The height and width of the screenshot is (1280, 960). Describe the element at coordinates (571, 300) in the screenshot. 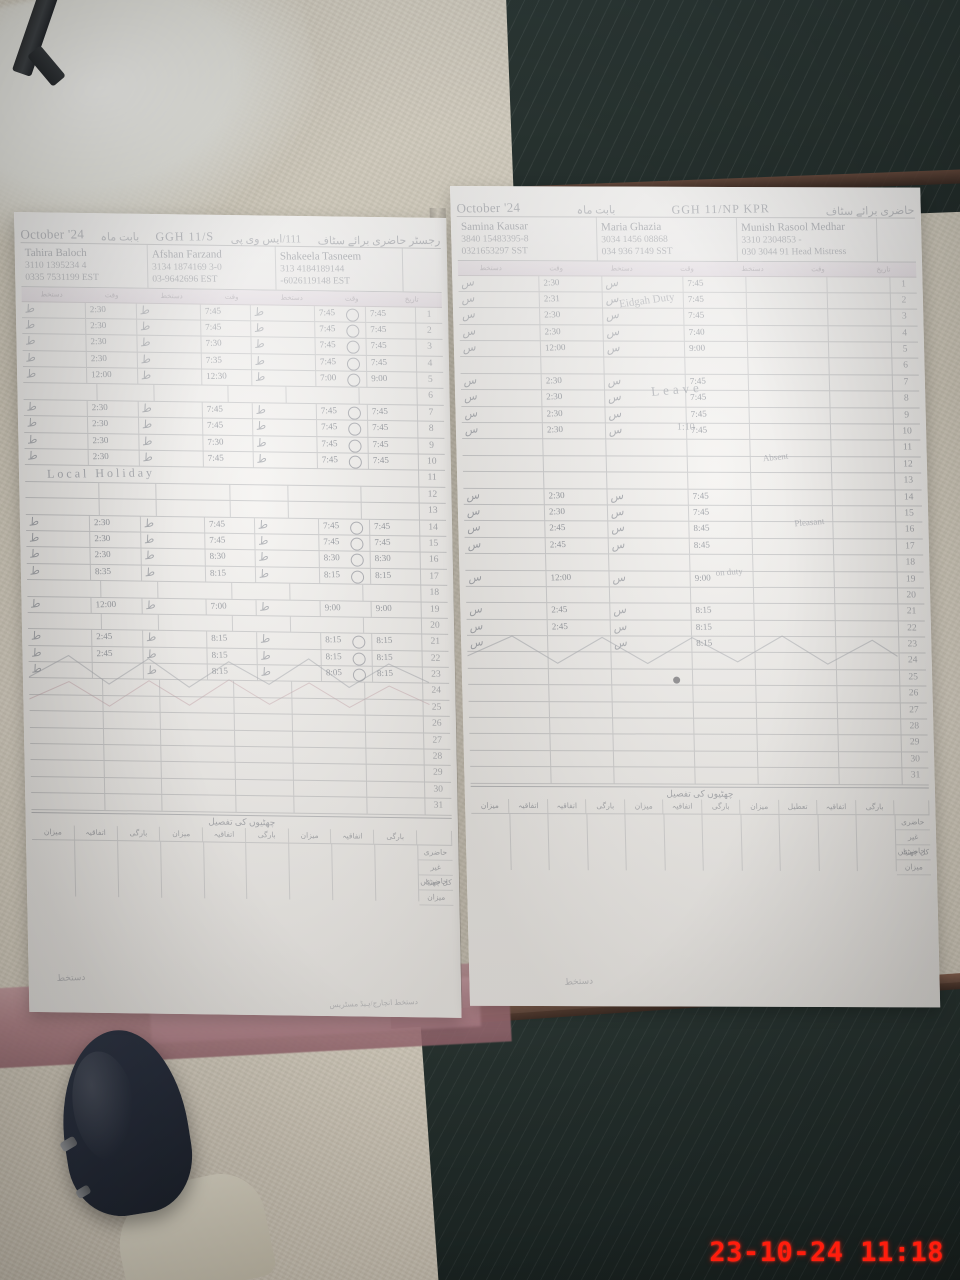

I see `time-cell: 2:31` at that location.